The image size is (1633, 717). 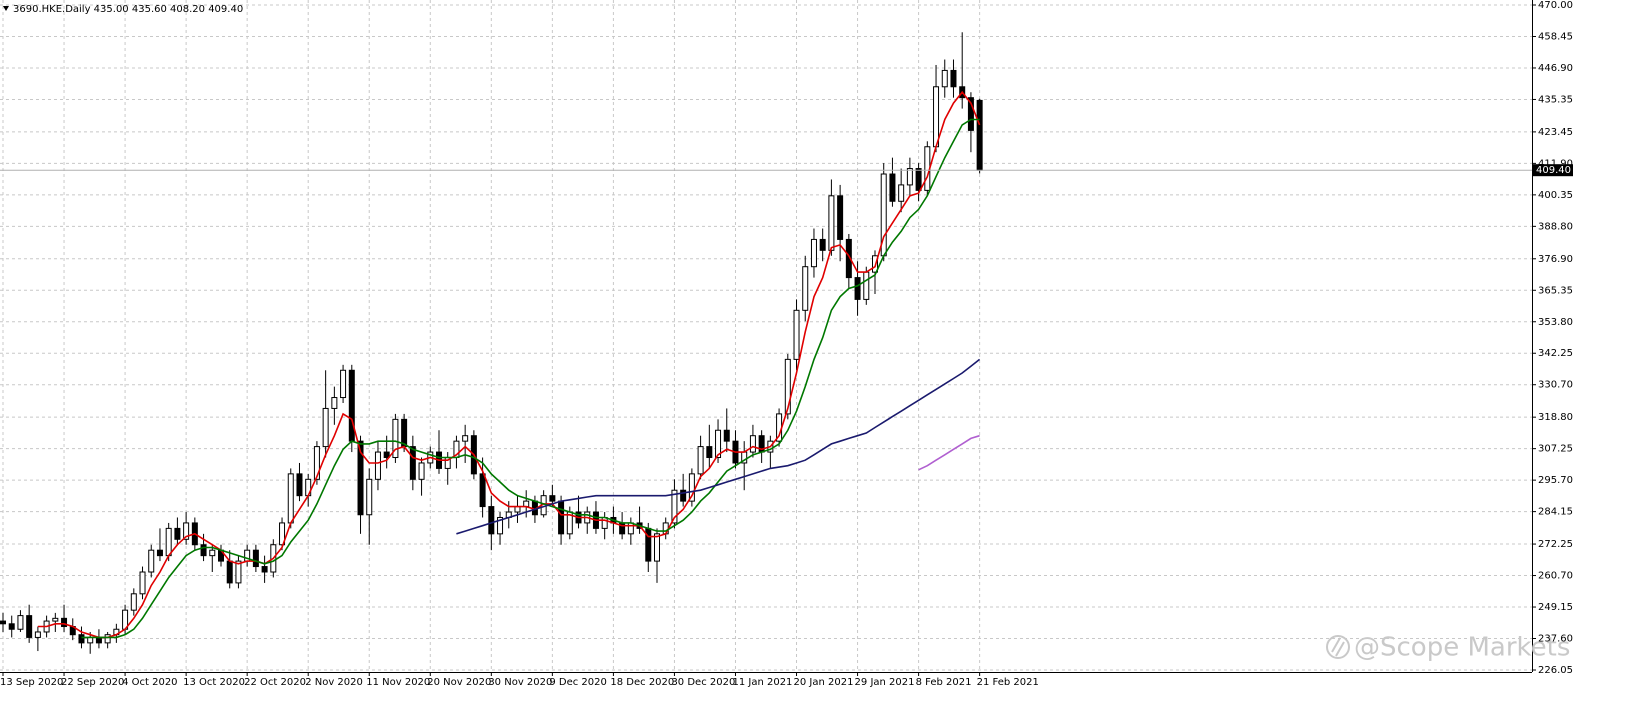 What do you see at coordinates (1553, 170) in the screenshot?
I see `current-price-box` at bounding box center [1553, 170].